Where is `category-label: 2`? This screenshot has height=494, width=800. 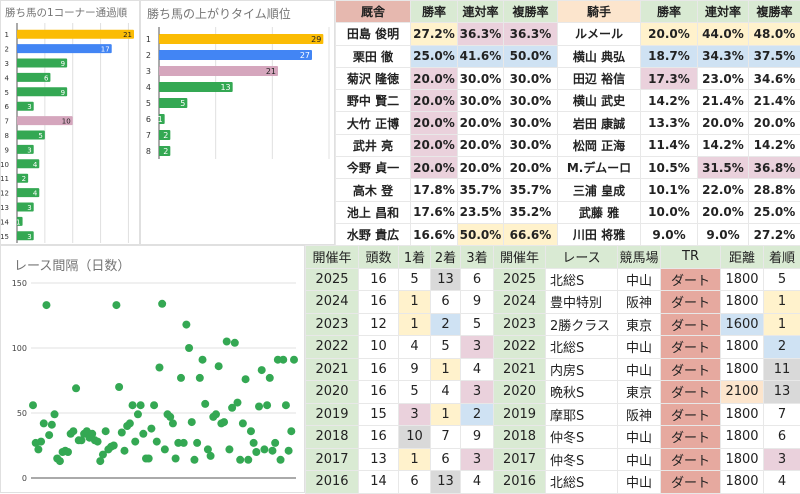 category-label: 2 is located at coordinates (7, 50).